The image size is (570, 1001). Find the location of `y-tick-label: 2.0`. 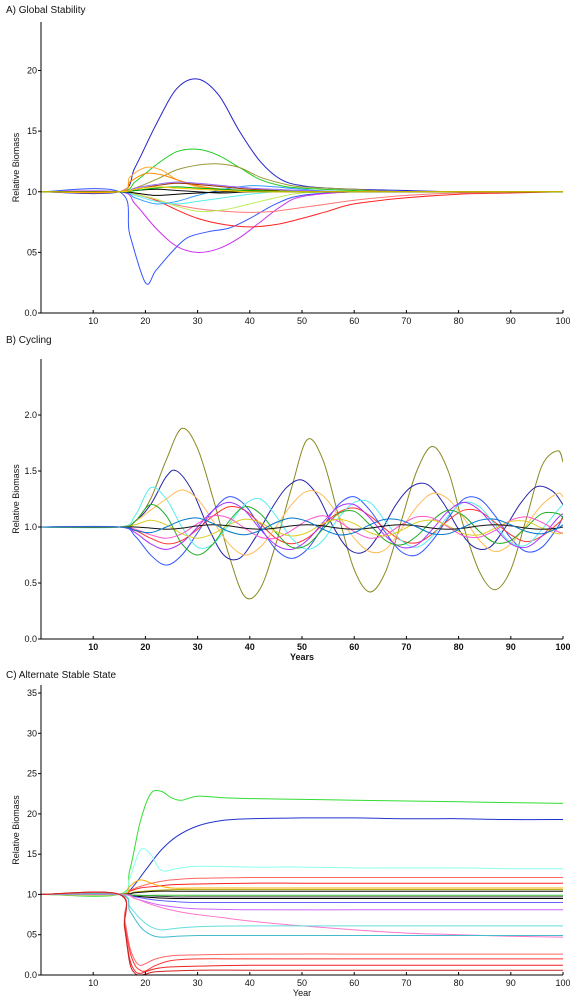

y-tick-label: 2.0 is located at coordinates (30, 415).